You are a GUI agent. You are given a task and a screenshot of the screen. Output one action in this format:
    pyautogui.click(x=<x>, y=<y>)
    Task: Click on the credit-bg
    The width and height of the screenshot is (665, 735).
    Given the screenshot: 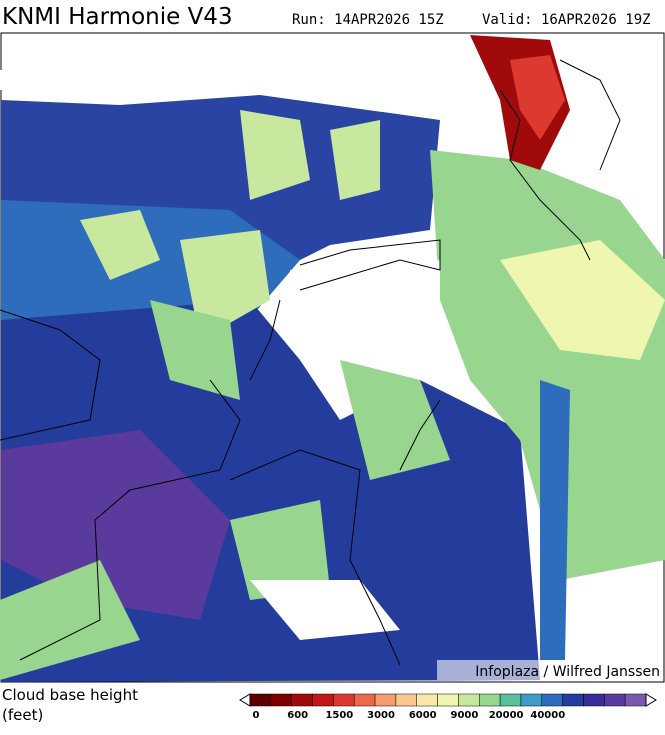 What is the action you would take?
    pyautogui.click(x=550, y=670)
    